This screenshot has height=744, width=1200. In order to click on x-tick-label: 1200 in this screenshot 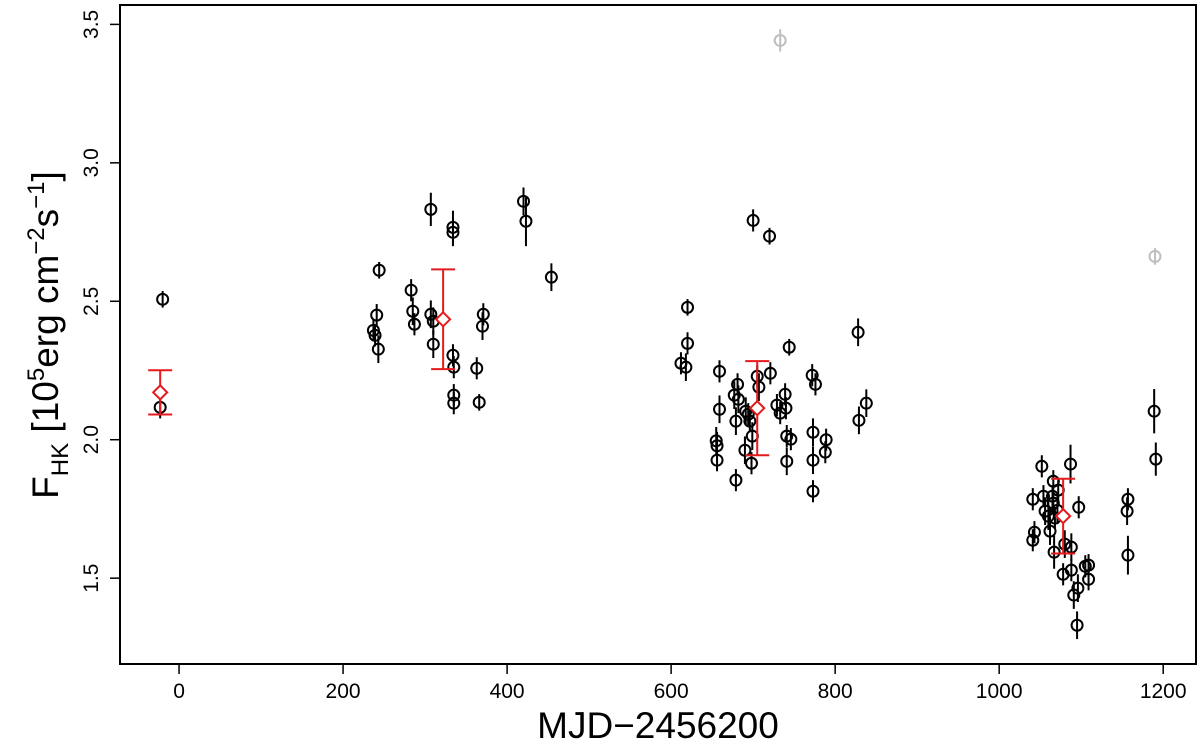, I will do `click(1163, 691)`.